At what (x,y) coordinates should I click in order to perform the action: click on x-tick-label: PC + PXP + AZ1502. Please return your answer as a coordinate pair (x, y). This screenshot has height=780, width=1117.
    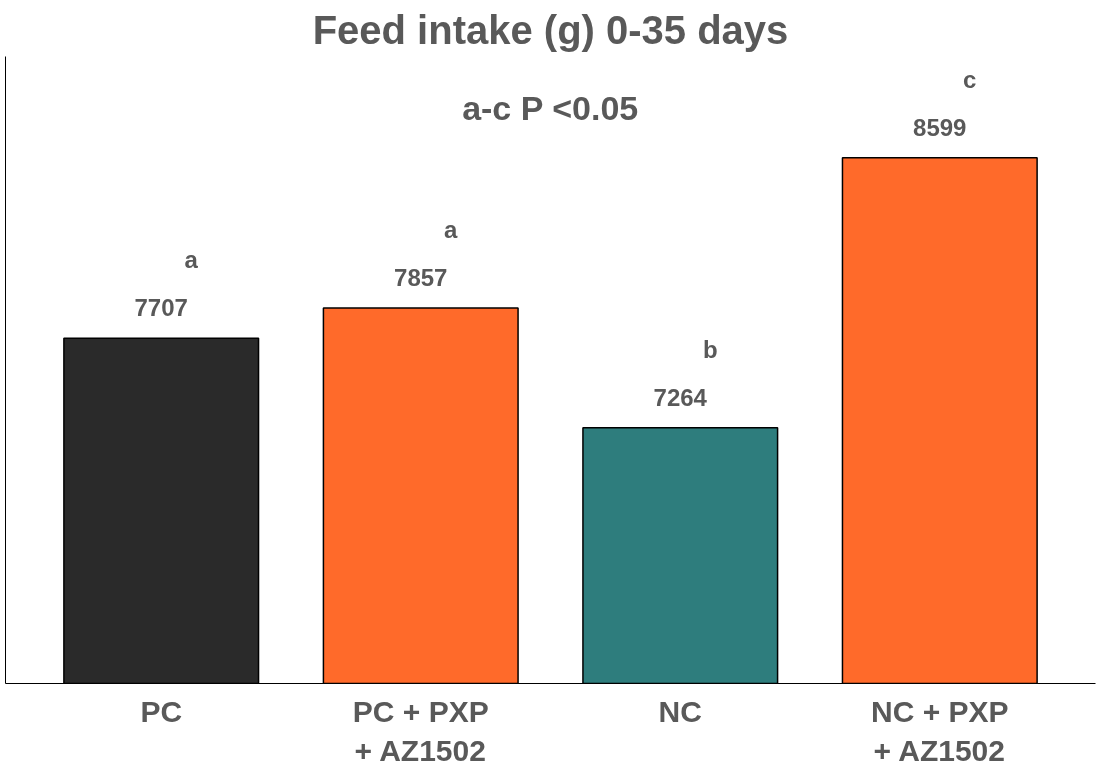
    Looking at the image, I should click on (420, 731).